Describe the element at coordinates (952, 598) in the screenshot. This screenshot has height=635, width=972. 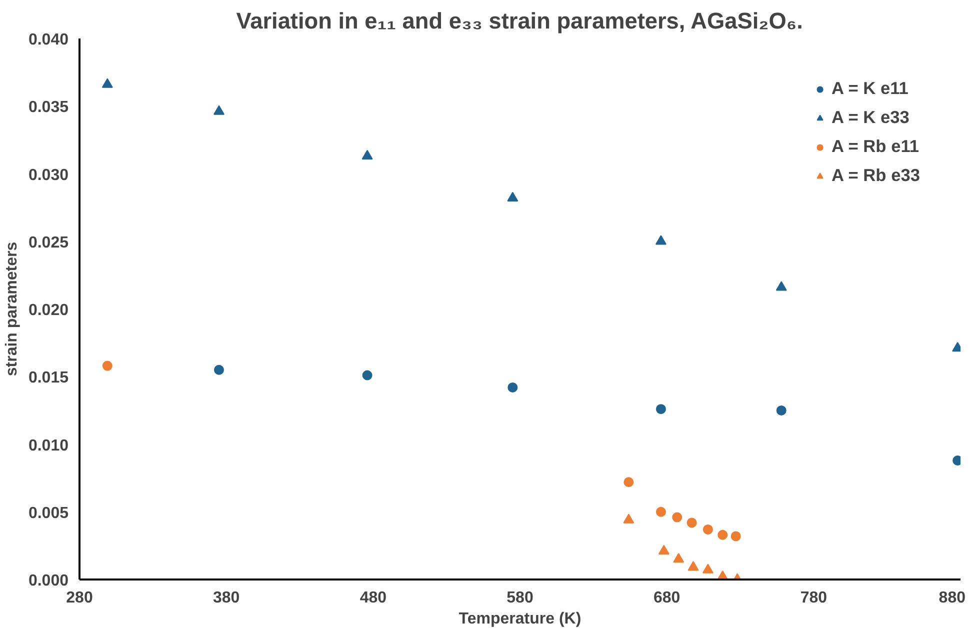
I see `x-tick-label: 880` at that location.